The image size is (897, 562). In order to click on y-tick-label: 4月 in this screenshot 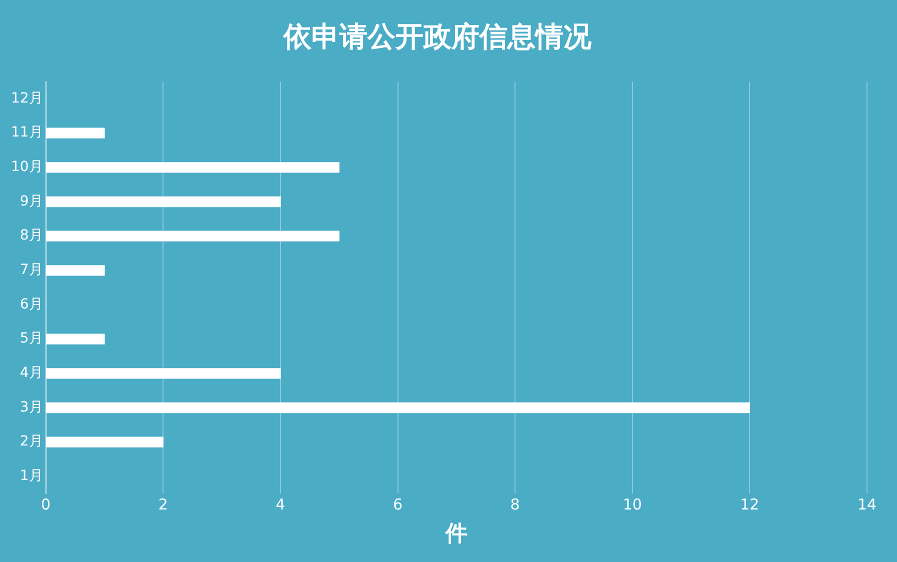, I will do `click(31, 373)`.